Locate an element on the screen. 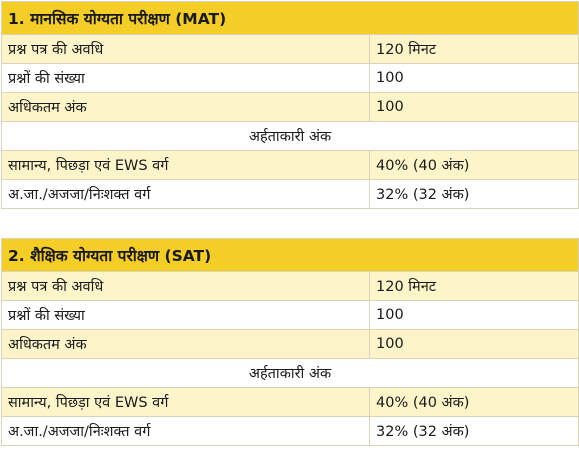  mat-header-row: 1. मानसिक योग्यता परीक्षण (MAT) is located at coordinates (290, 18).